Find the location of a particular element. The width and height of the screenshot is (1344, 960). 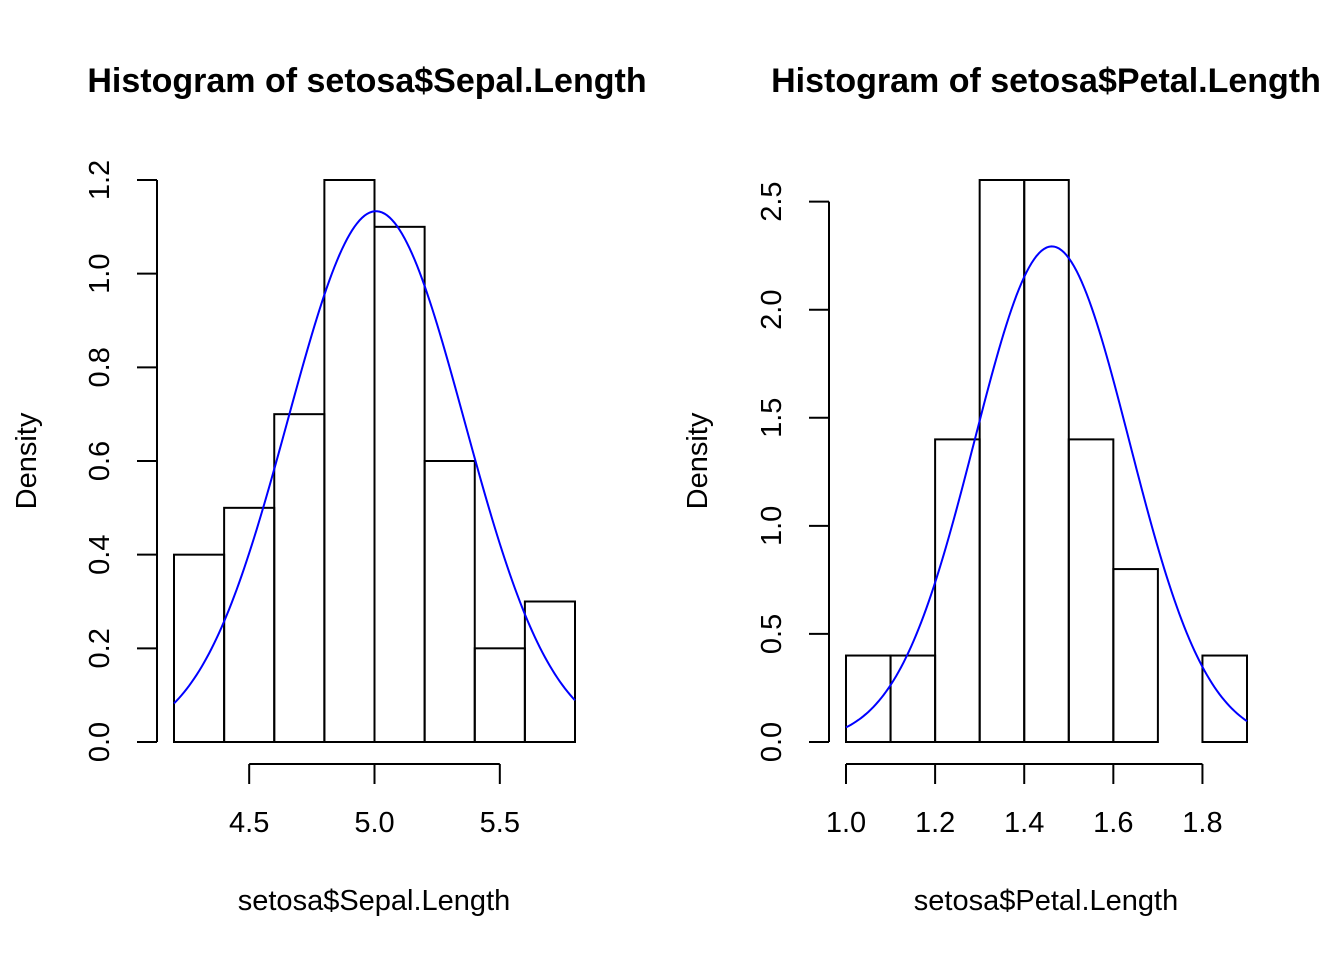

petal-length-x-axis-label: setosa$Petal.Length is located at coordinates (1046, 901).